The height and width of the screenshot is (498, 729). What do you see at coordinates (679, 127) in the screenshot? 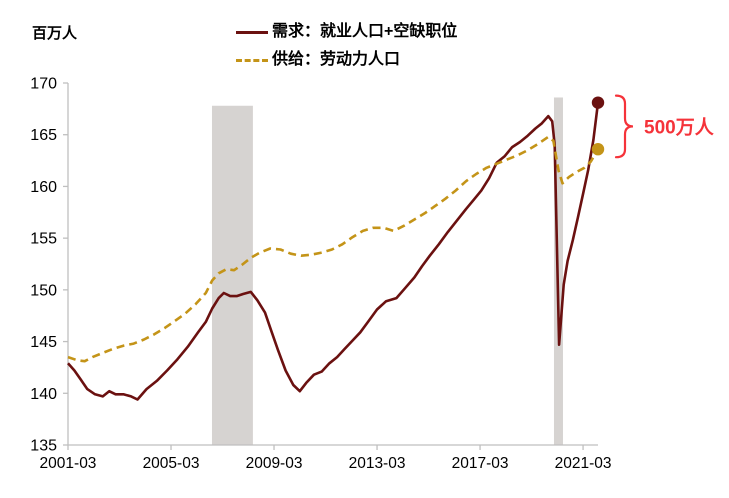
I see `gap-annotation-label: 500万人` at bounding box center [679, 127].